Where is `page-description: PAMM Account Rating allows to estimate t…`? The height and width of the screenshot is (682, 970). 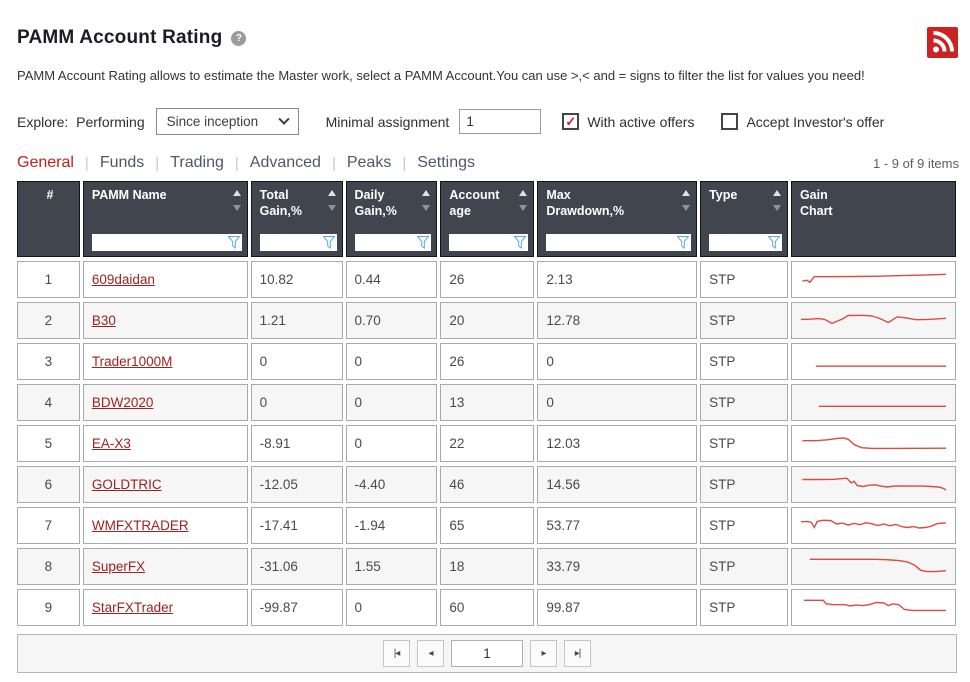 page-description: PAMM Account Rating allows to estimate t… is located at coordinates (441, 75).